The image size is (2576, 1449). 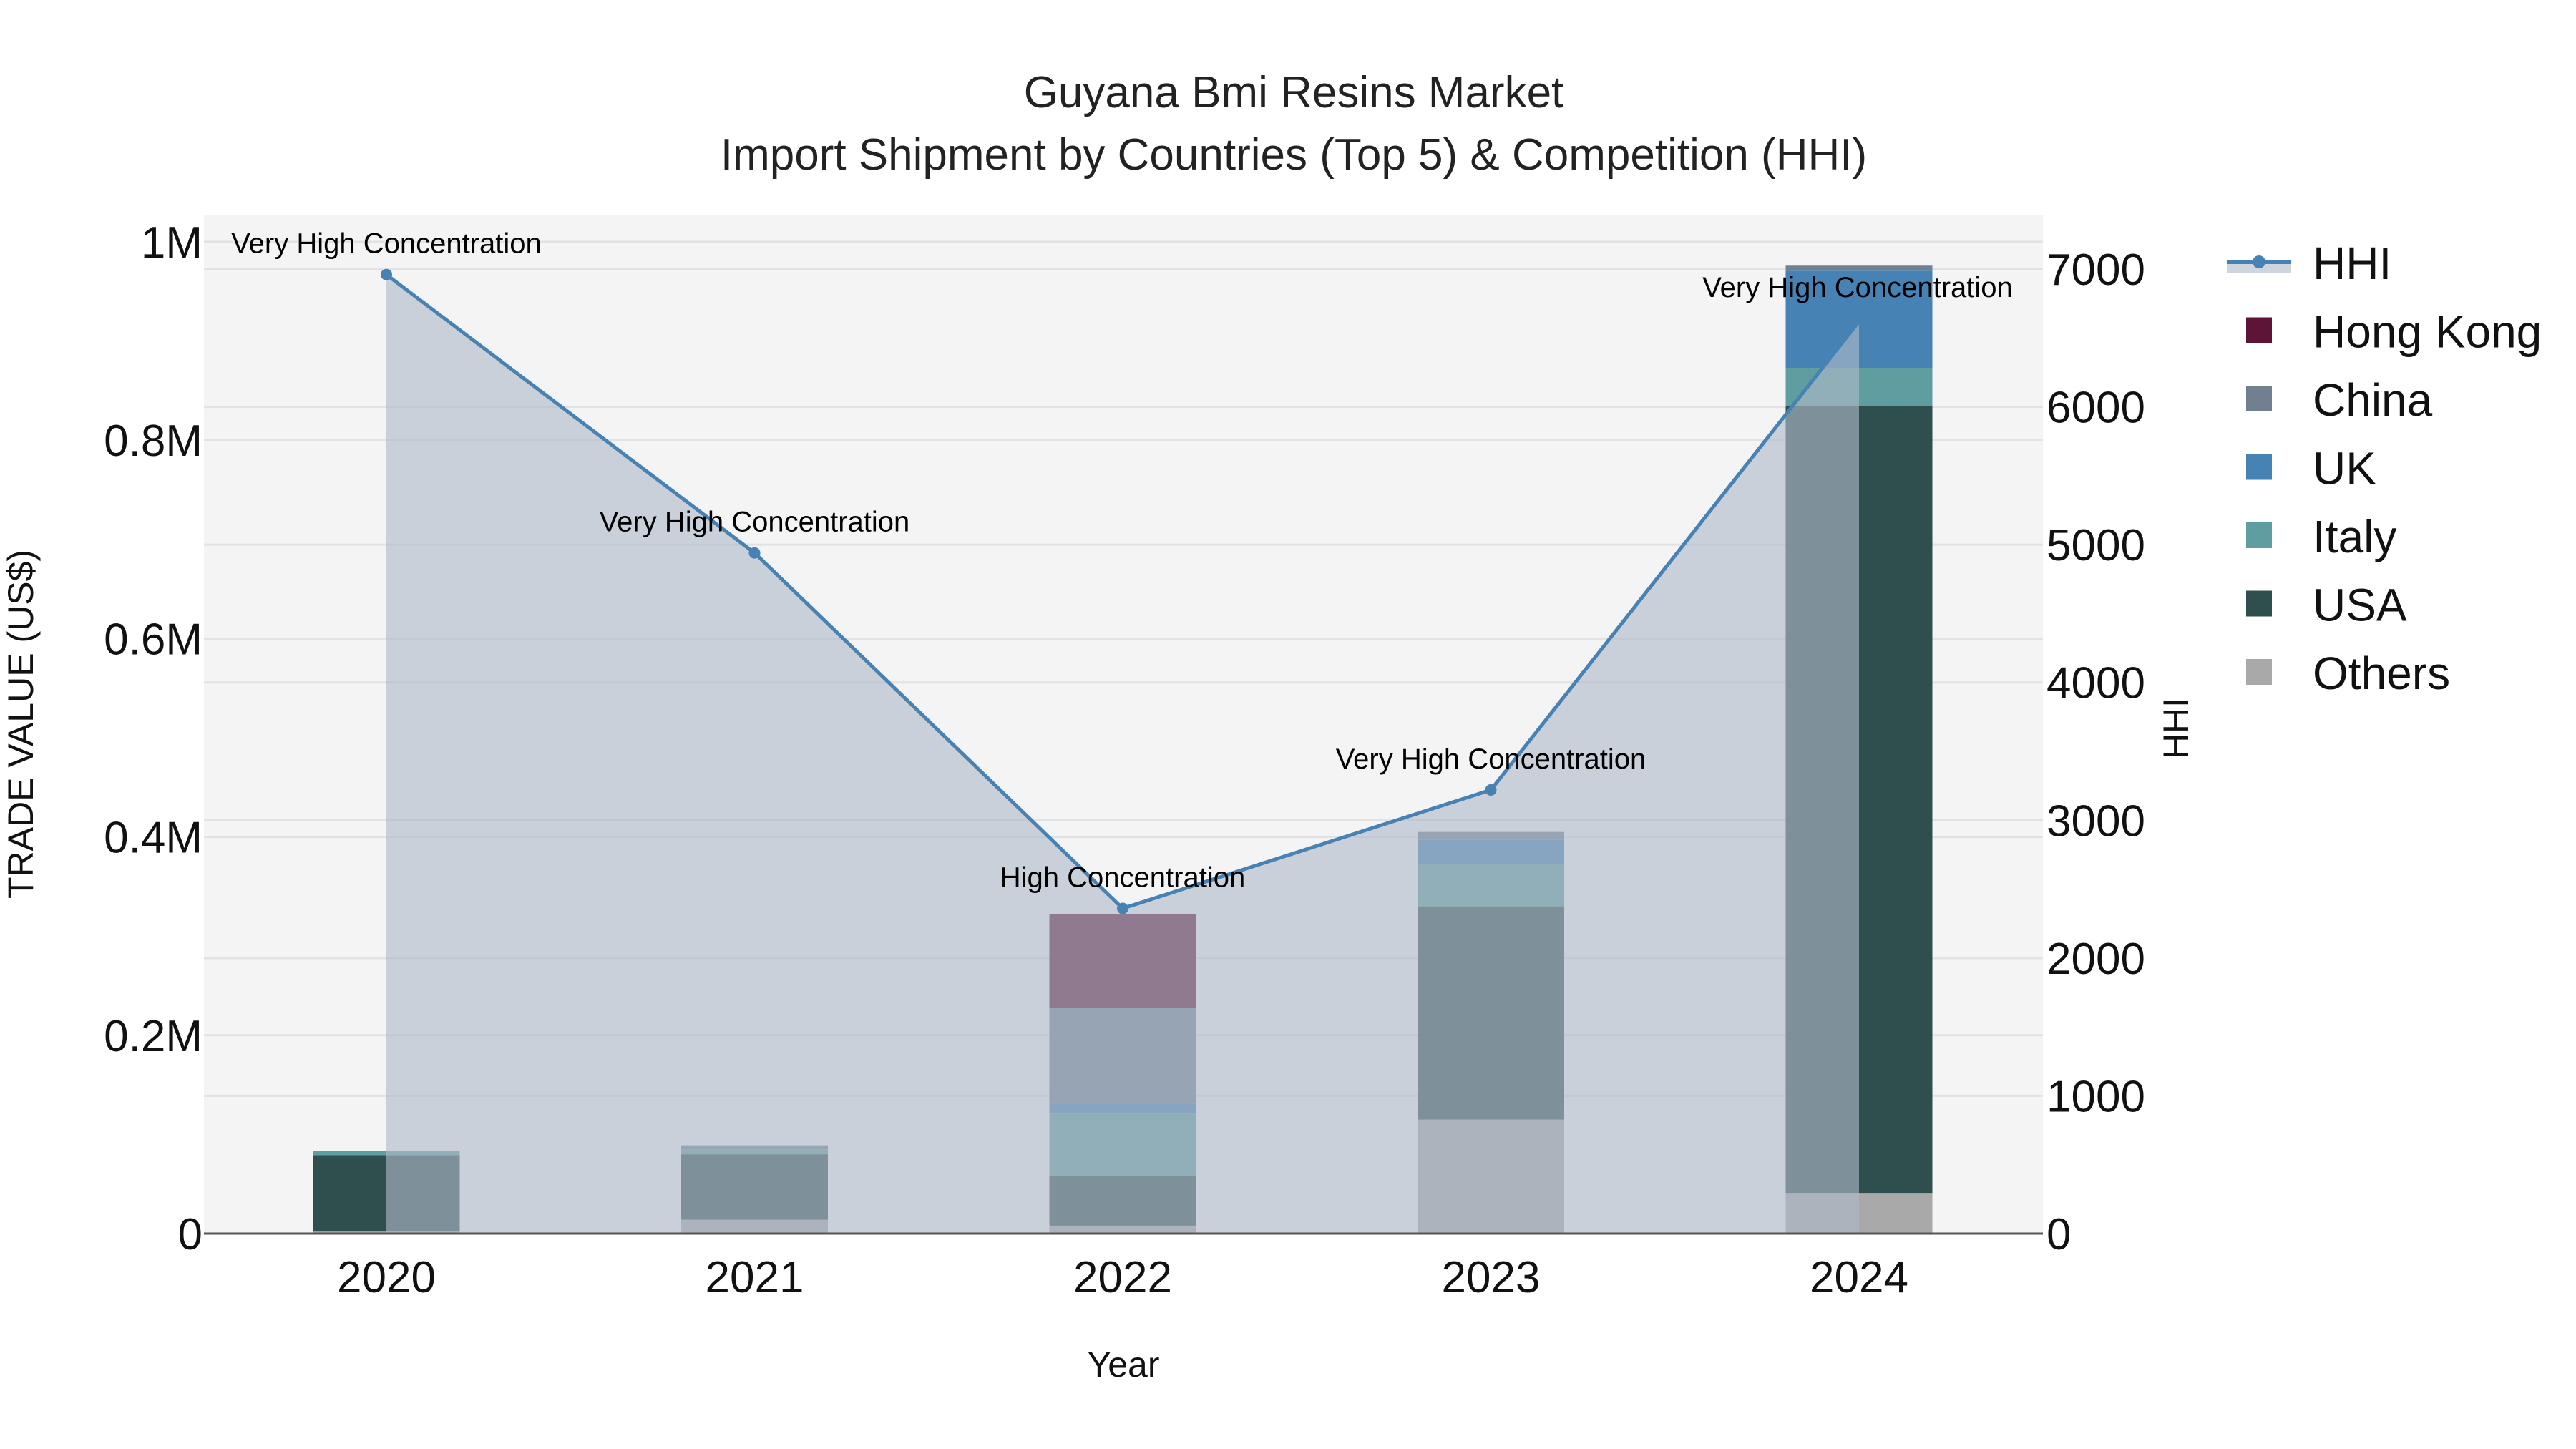 I want to click on y-right-tick: 3000, so click(x=2095, y=821).